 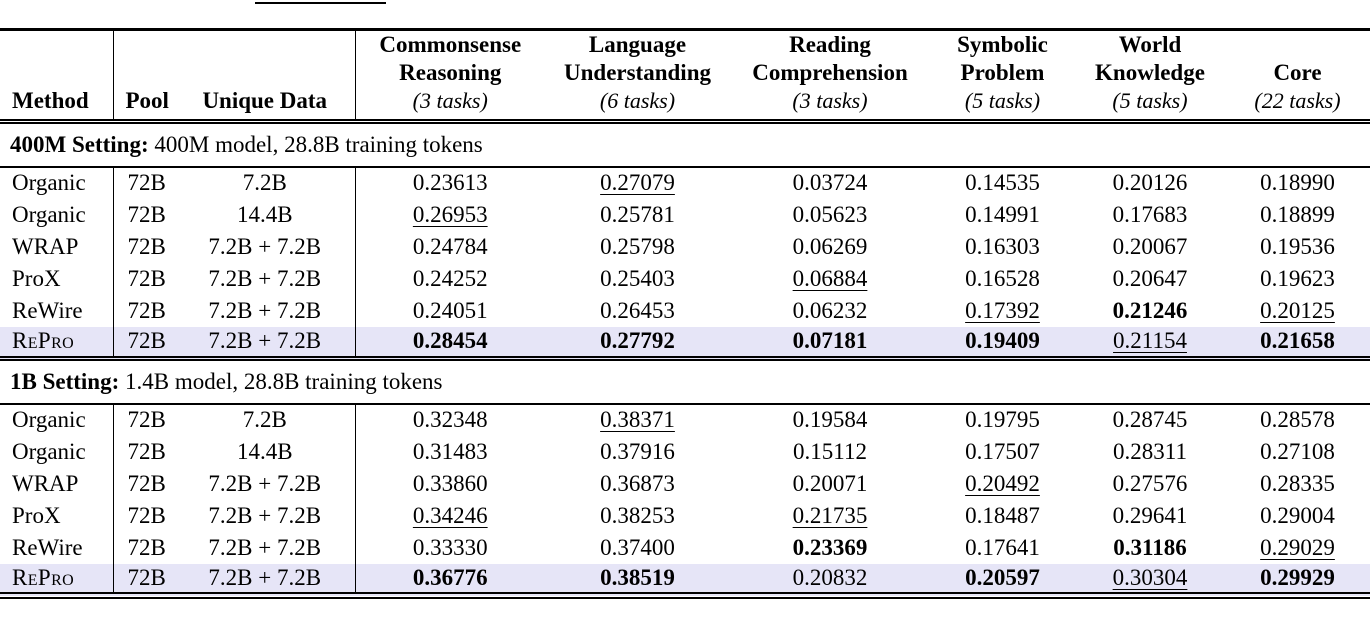 I want to click on metric-value: 0.18487, so click(x=1002, y=515).